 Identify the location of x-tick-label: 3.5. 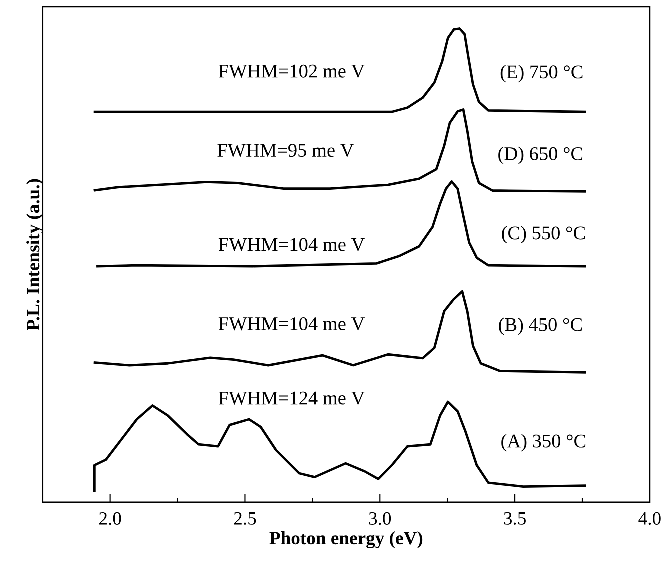
(515, 518).